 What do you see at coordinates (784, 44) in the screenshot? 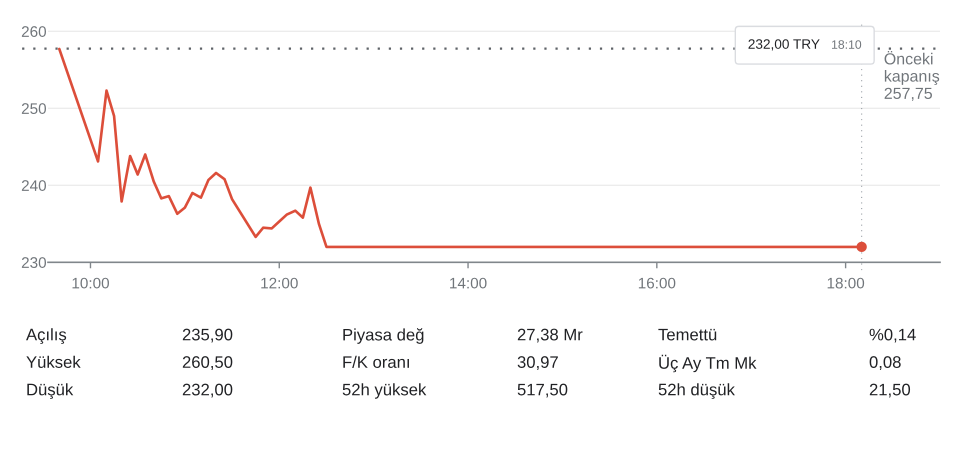
I see `annotation: 232,00 TRY` at bounding box center [784, 44].